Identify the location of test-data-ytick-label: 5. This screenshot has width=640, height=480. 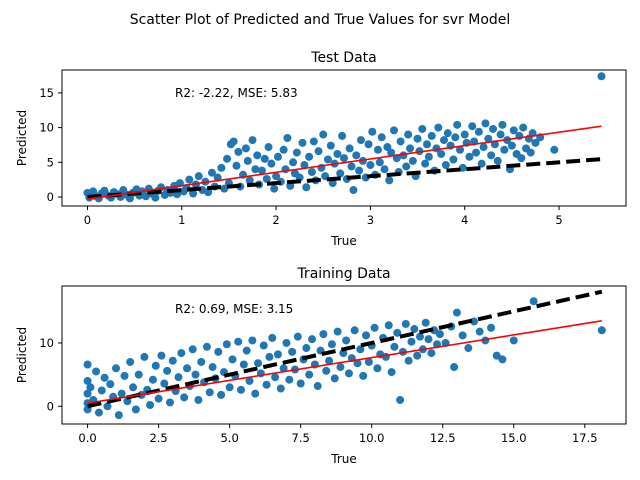
(50, 162).